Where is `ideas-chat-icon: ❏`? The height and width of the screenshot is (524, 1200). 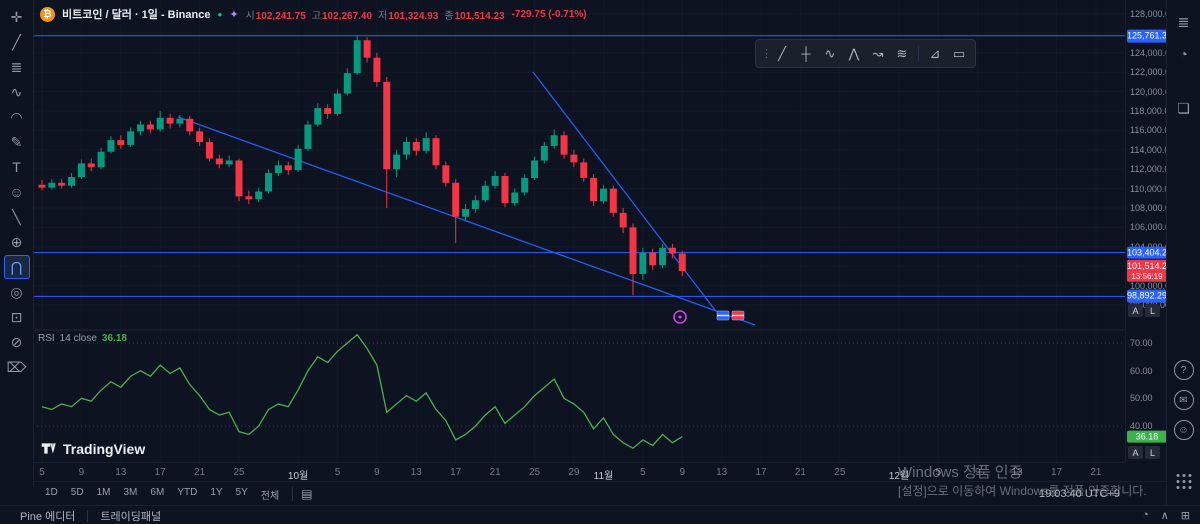
ideas-chat-icon: ❏ is located at coordinates (1183, 108).